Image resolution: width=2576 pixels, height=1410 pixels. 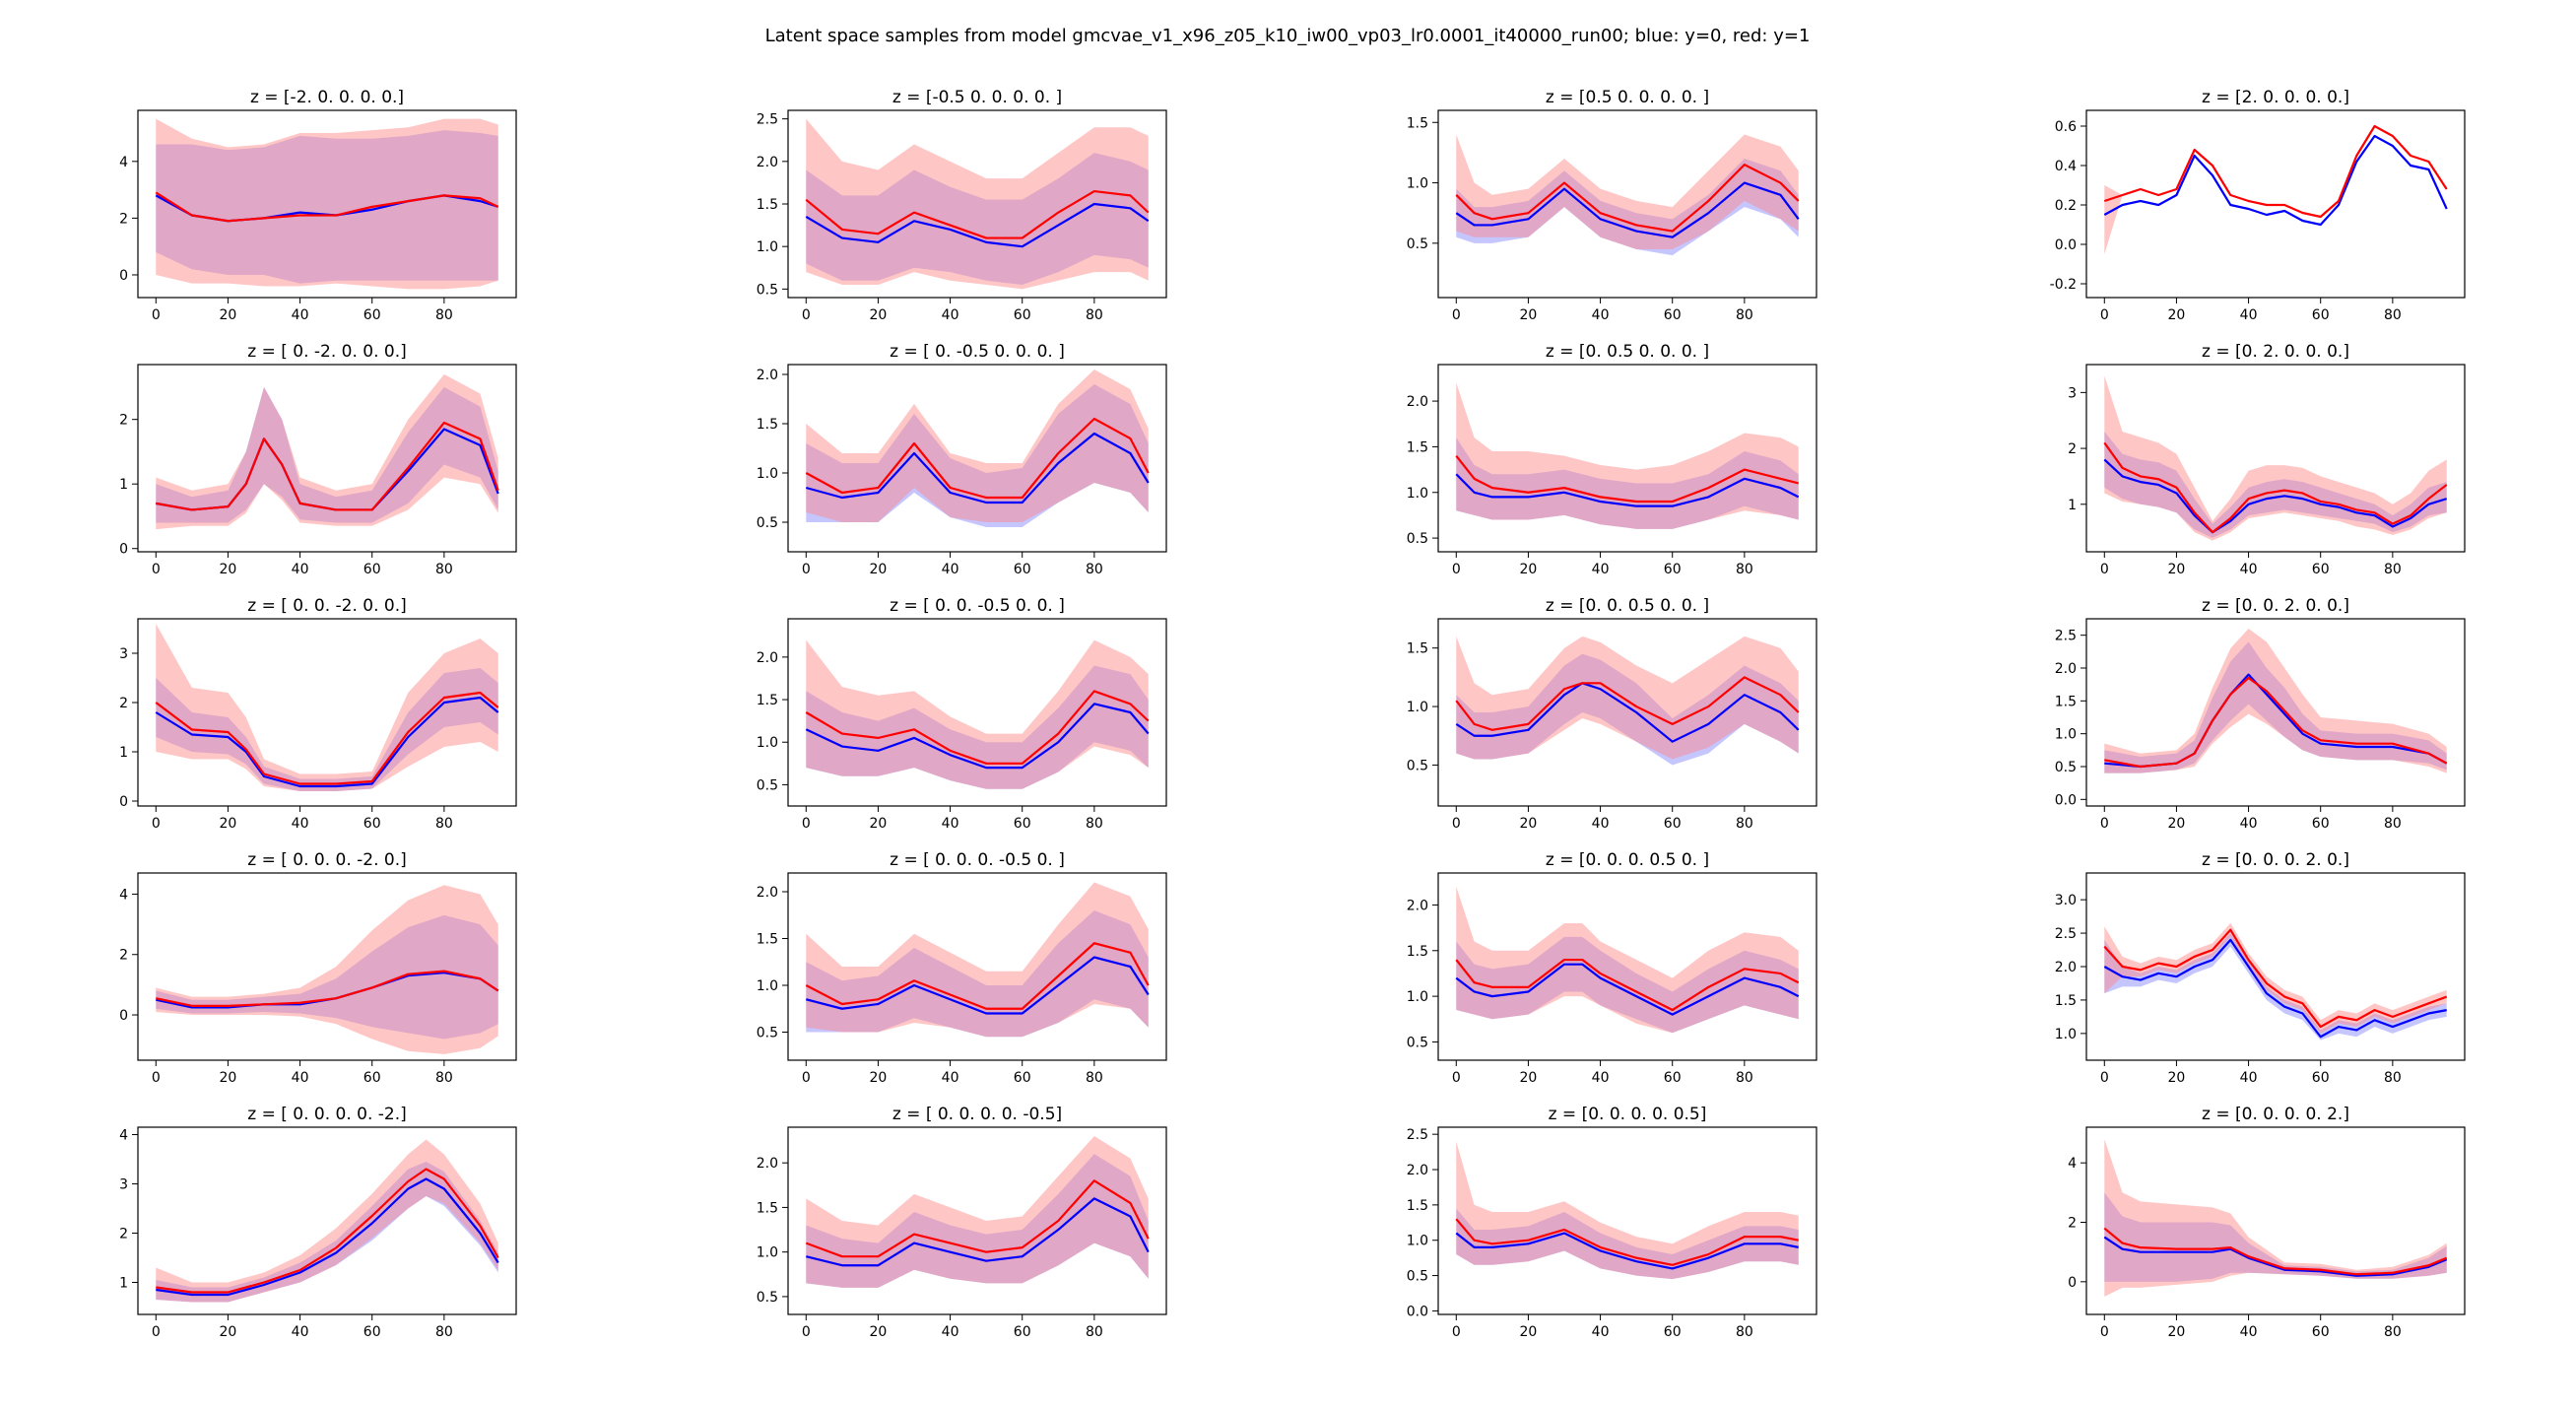 What do you see at coordinates (124, 1016) in the screenshot?
I see `y-tick-label: 0` at bounding box center [124, 1016].